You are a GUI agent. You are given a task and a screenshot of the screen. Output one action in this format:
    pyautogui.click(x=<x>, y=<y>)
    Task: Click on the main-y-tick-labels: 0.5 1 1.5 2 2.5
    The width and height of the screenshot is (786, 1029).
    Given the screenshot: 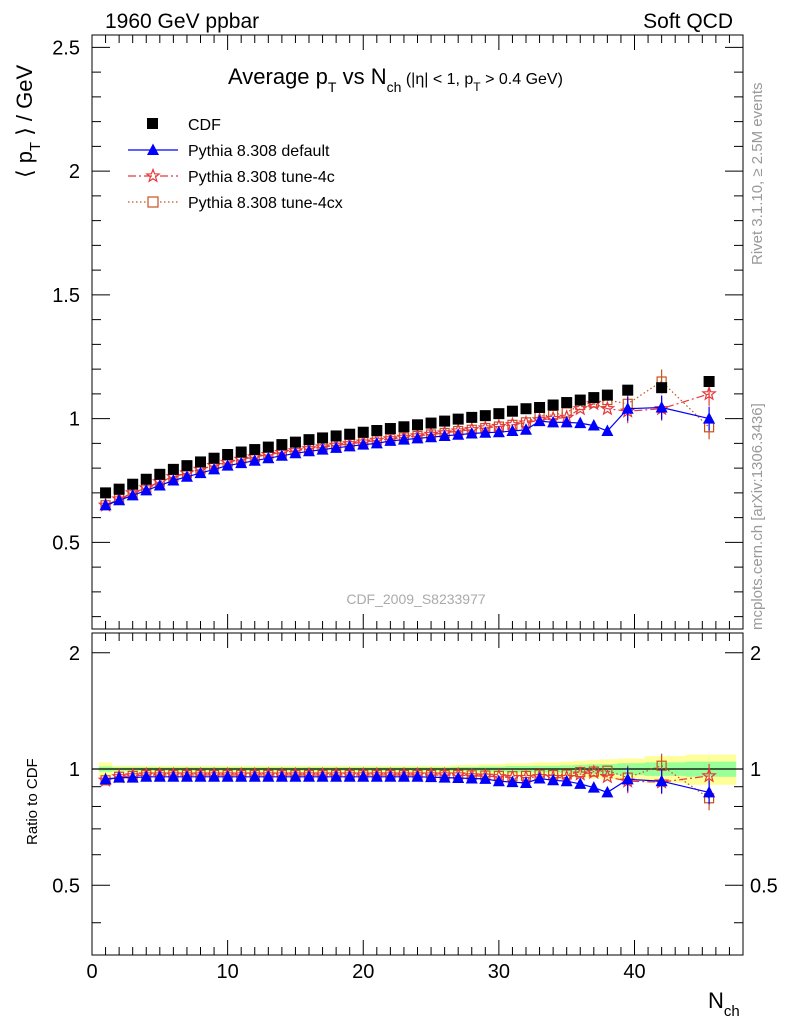 What is the action you would take?
    pyautogui.click(x=66, y=295)
    